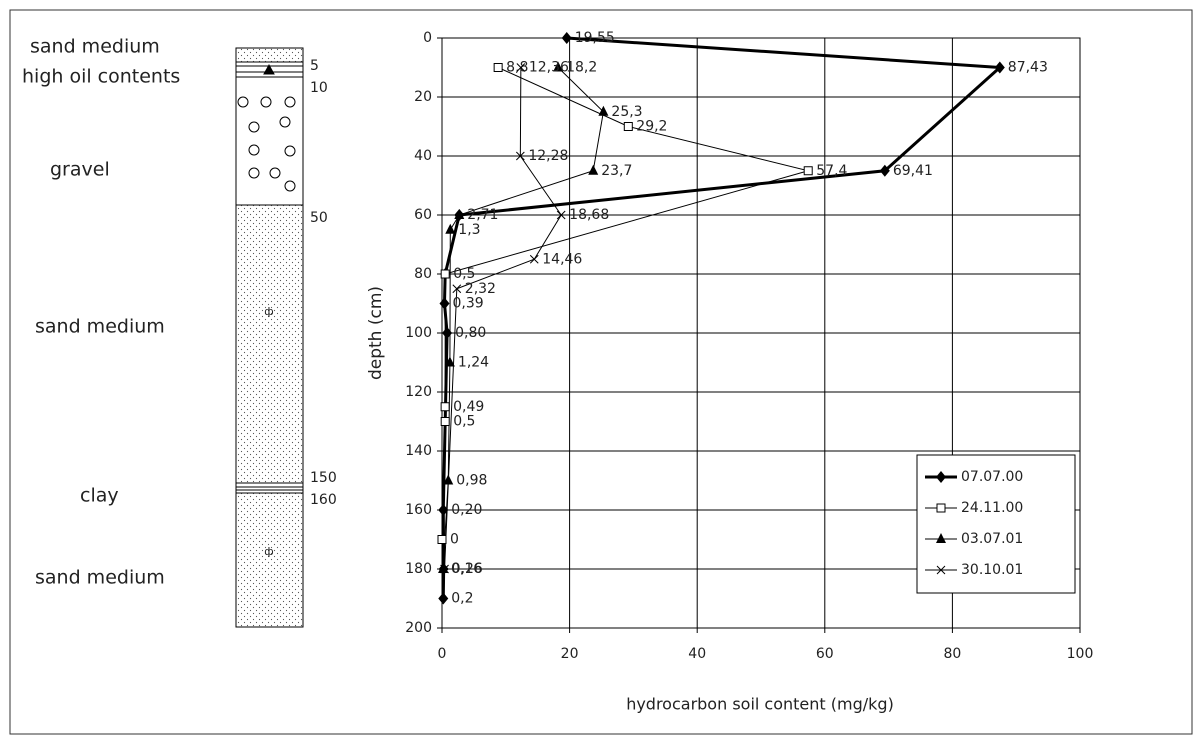 The image size is (1203, 749). Describe the element at coordinates (480, 289) in the screenshot. I see `data-label: 2,32` at that location.